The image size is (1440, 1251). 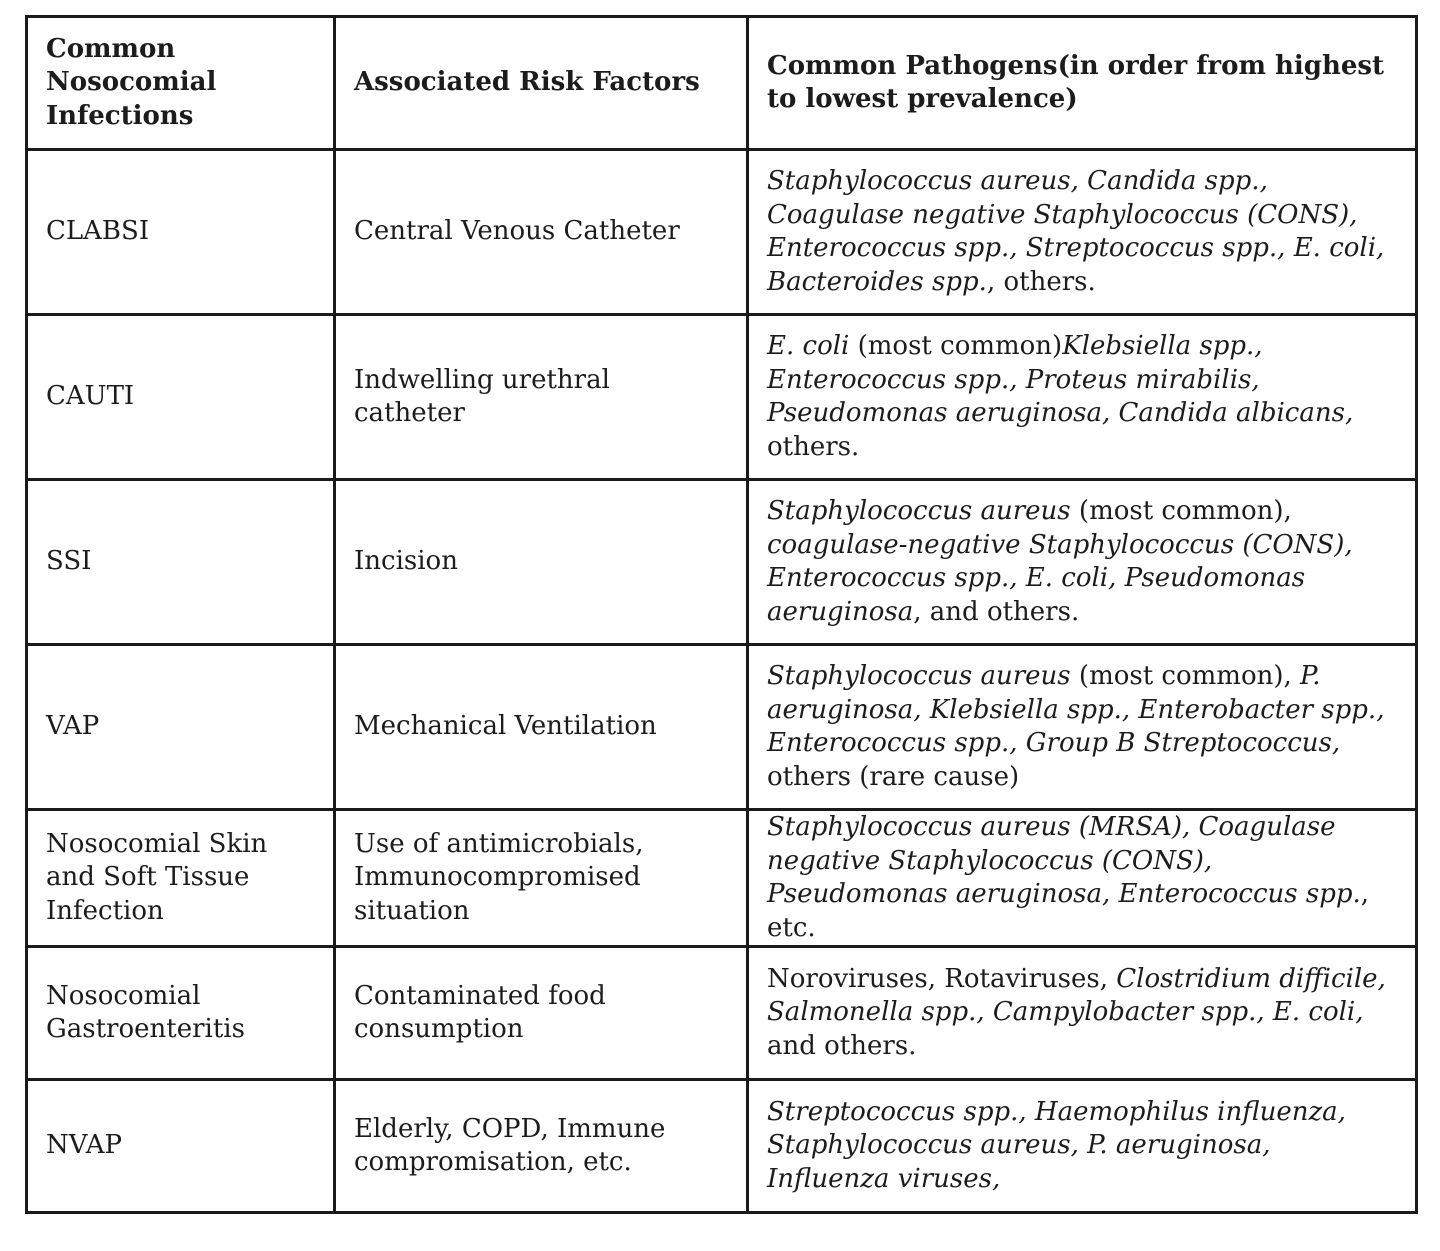 What do you see at coordinates (541, 232) in the screenshot?
I see `risk-factor-cell: Central Venous Catheter` at bounding box center [541, 232].